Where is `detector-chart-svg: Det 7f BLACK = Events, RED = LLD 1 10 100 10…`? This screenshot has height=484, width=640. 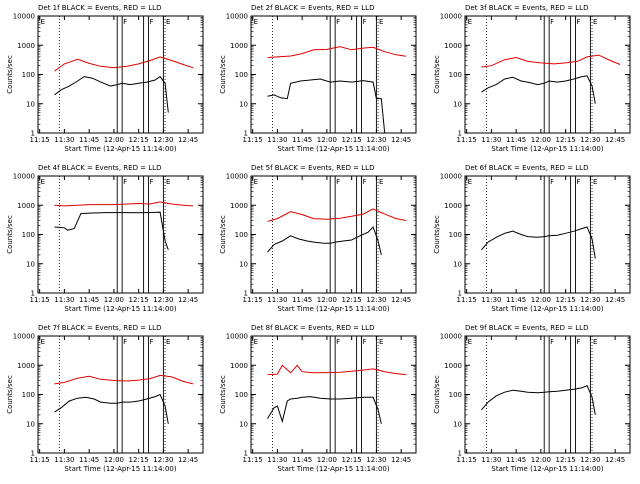 detector-chart-svg: Det 7f BLACK = Events, RED = LLD 1 10 100 10… is located at coordinates (105, 398).